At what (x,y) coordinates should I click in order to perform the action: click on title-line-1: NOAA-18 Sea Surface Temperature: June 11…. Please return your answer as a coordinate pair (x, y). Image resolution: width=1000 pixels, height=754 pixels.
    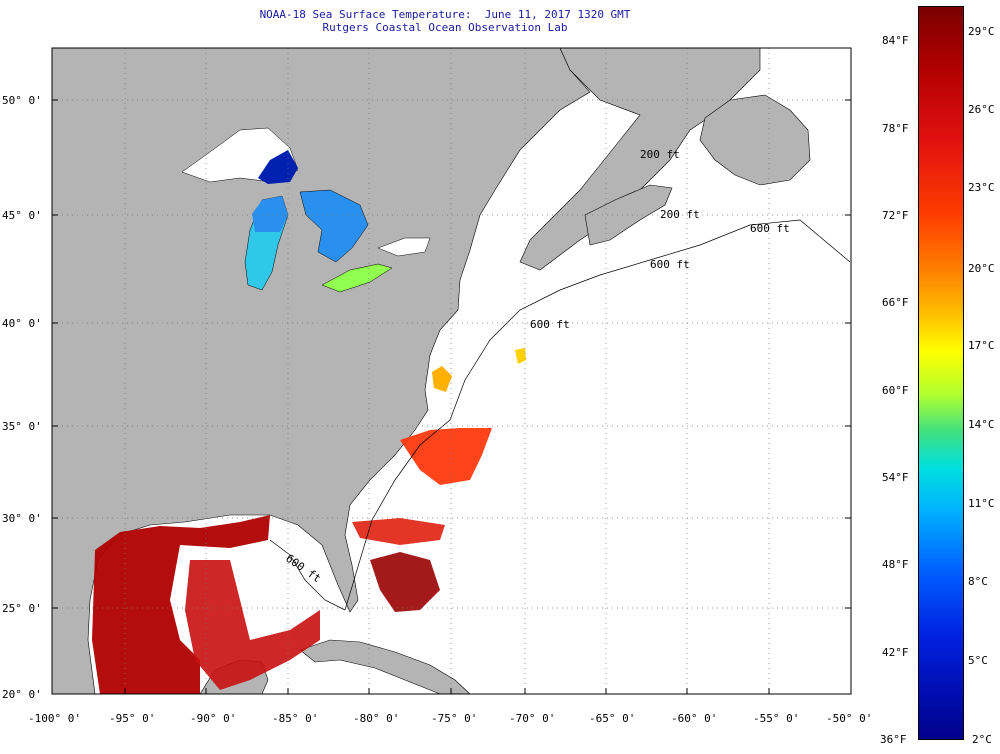
    Looking at the image, I should click on (445, 14).